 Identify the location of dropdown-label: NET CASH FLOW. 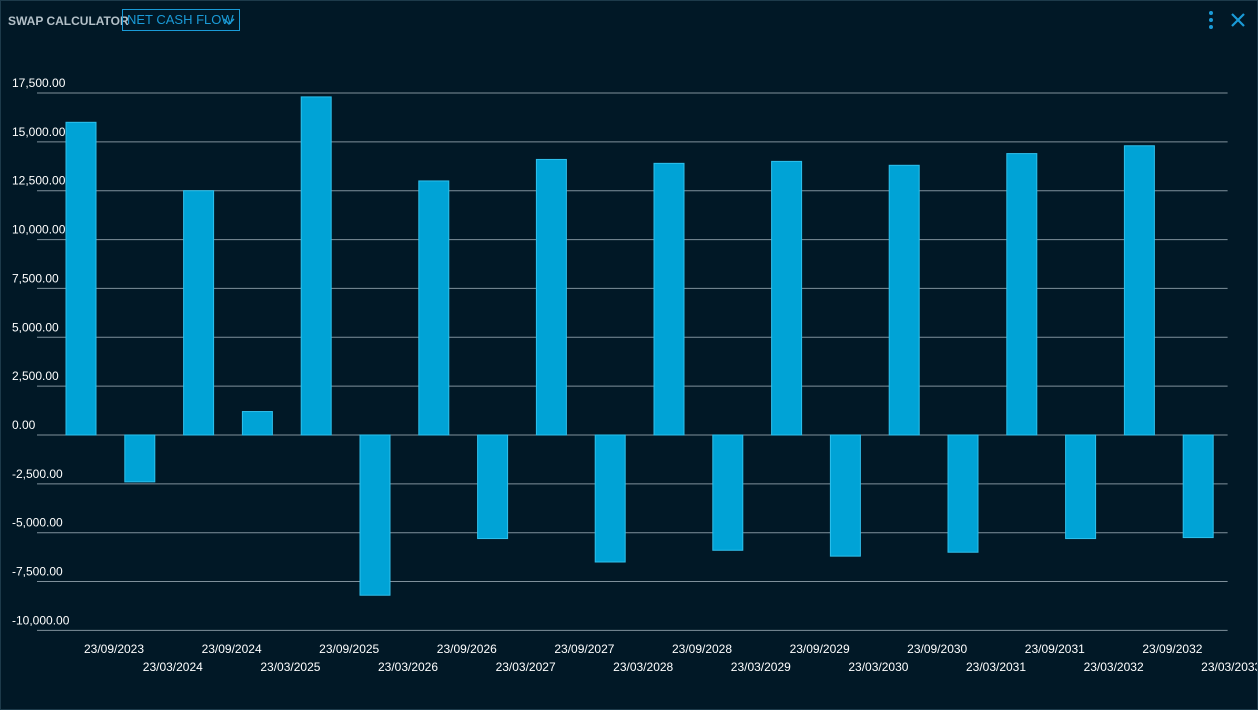
(180, 19).